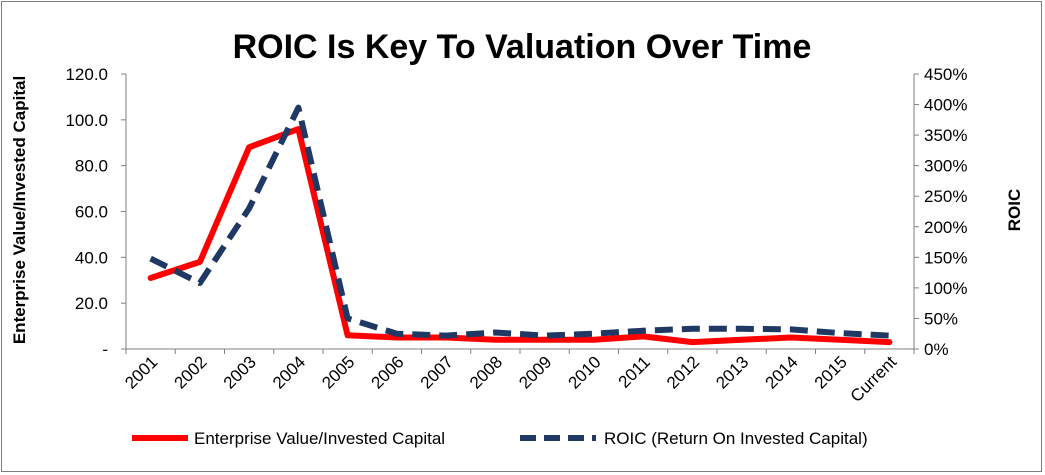  I want to click on right-tick-label: 400%, so click(945, 105).